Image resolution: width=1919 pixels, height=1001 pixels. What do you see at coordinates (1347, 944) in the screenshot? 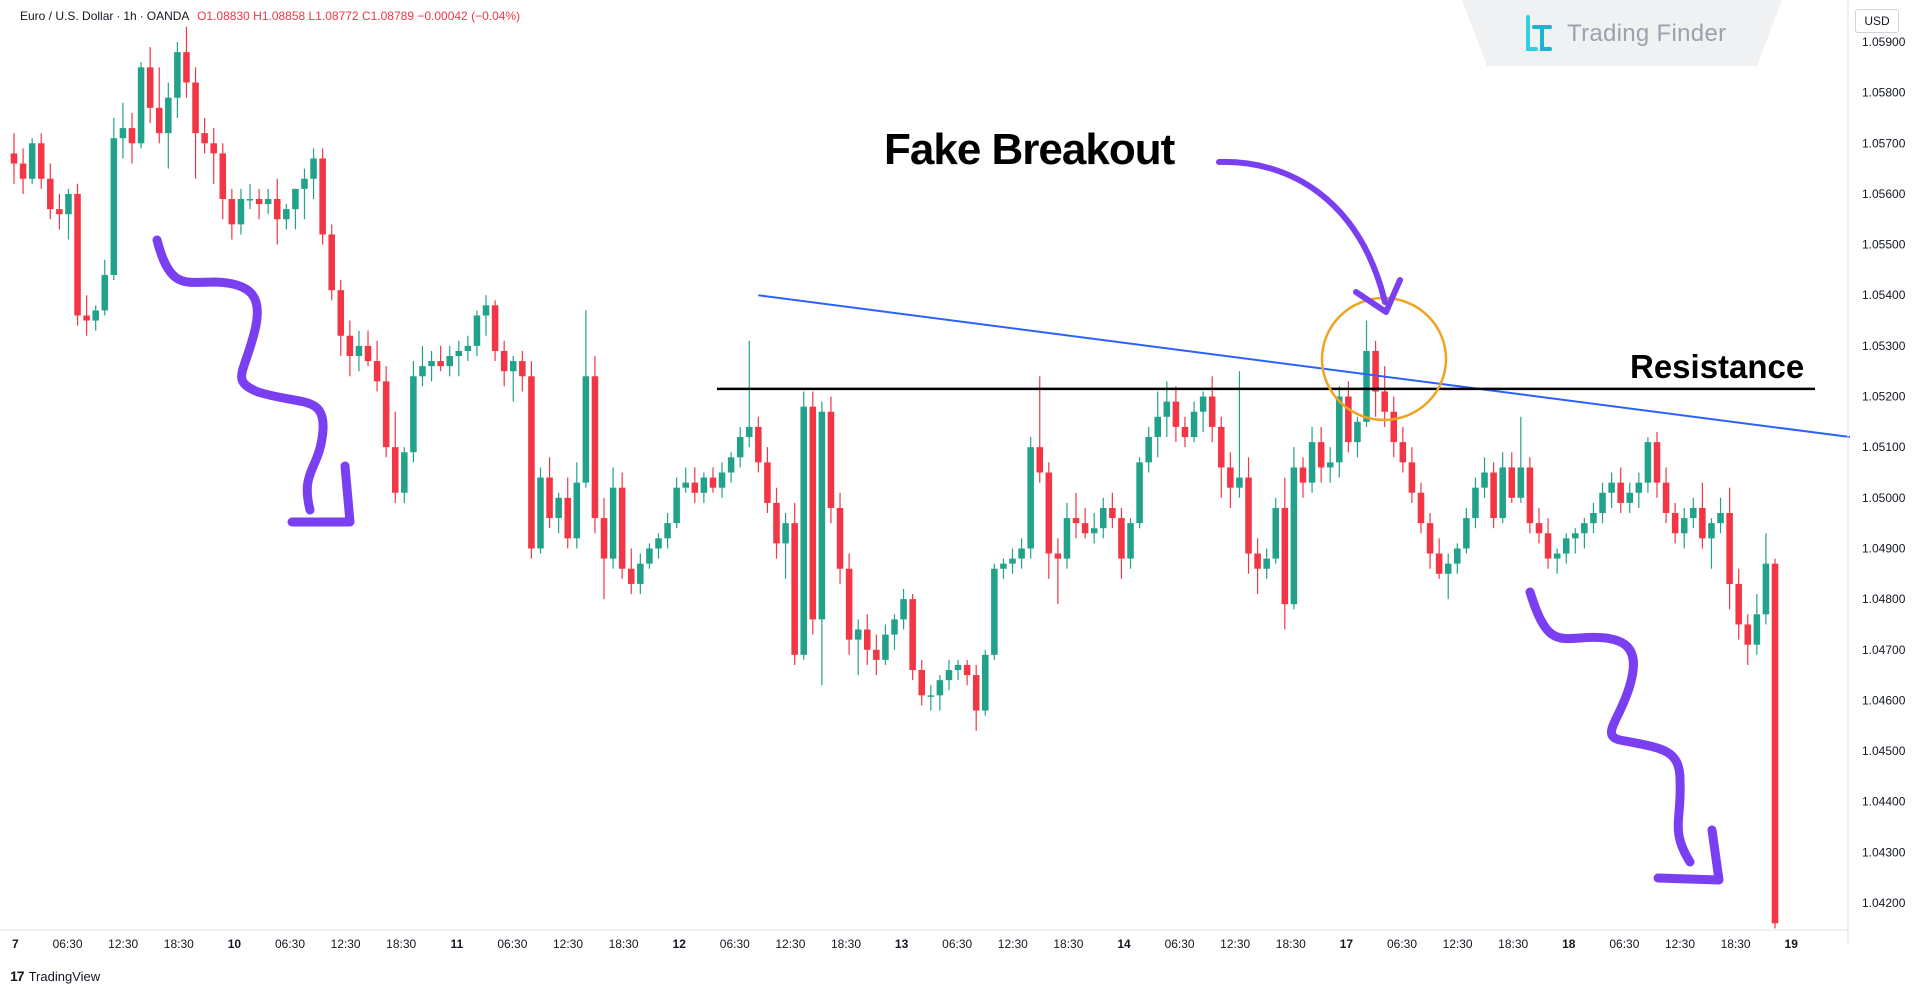
I see `time-tick-label: 17` at bounding box center [1347, 944].